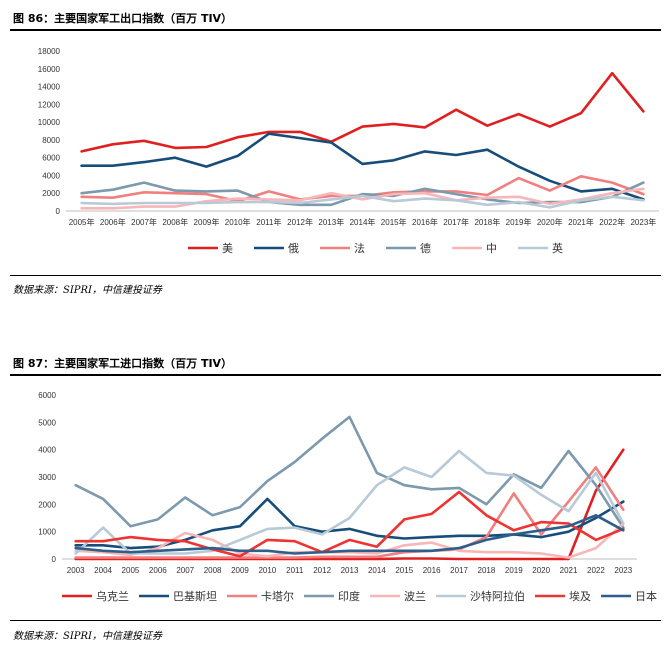 The height and width of the screenshot is (653, 671). I want to click on x-tick-label: 2022, so click(596, 570).